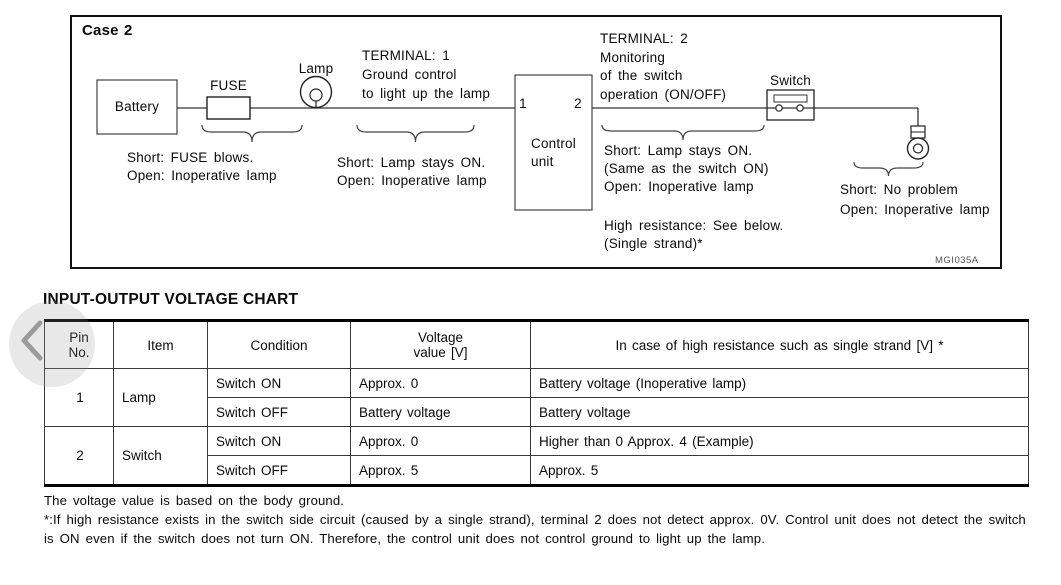 The image size is (1061, 585). I want to click on high-resistance-cell: Battery voltage, so click(779, 412).